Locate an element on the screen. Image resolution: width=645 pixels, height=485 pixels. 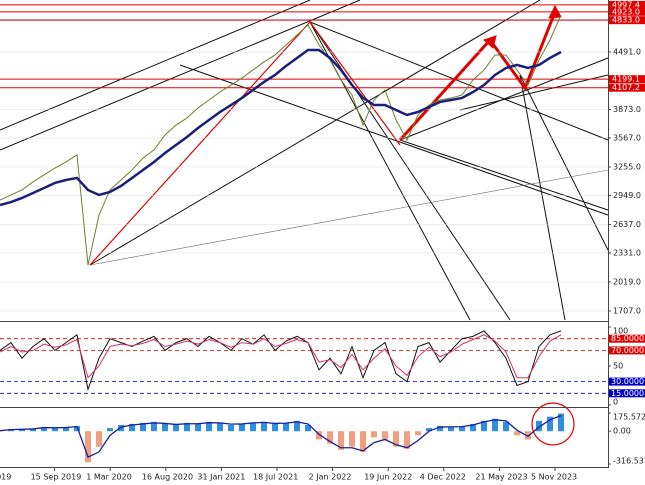
price-label: 4833.0 is located at coordinates (626, 20).